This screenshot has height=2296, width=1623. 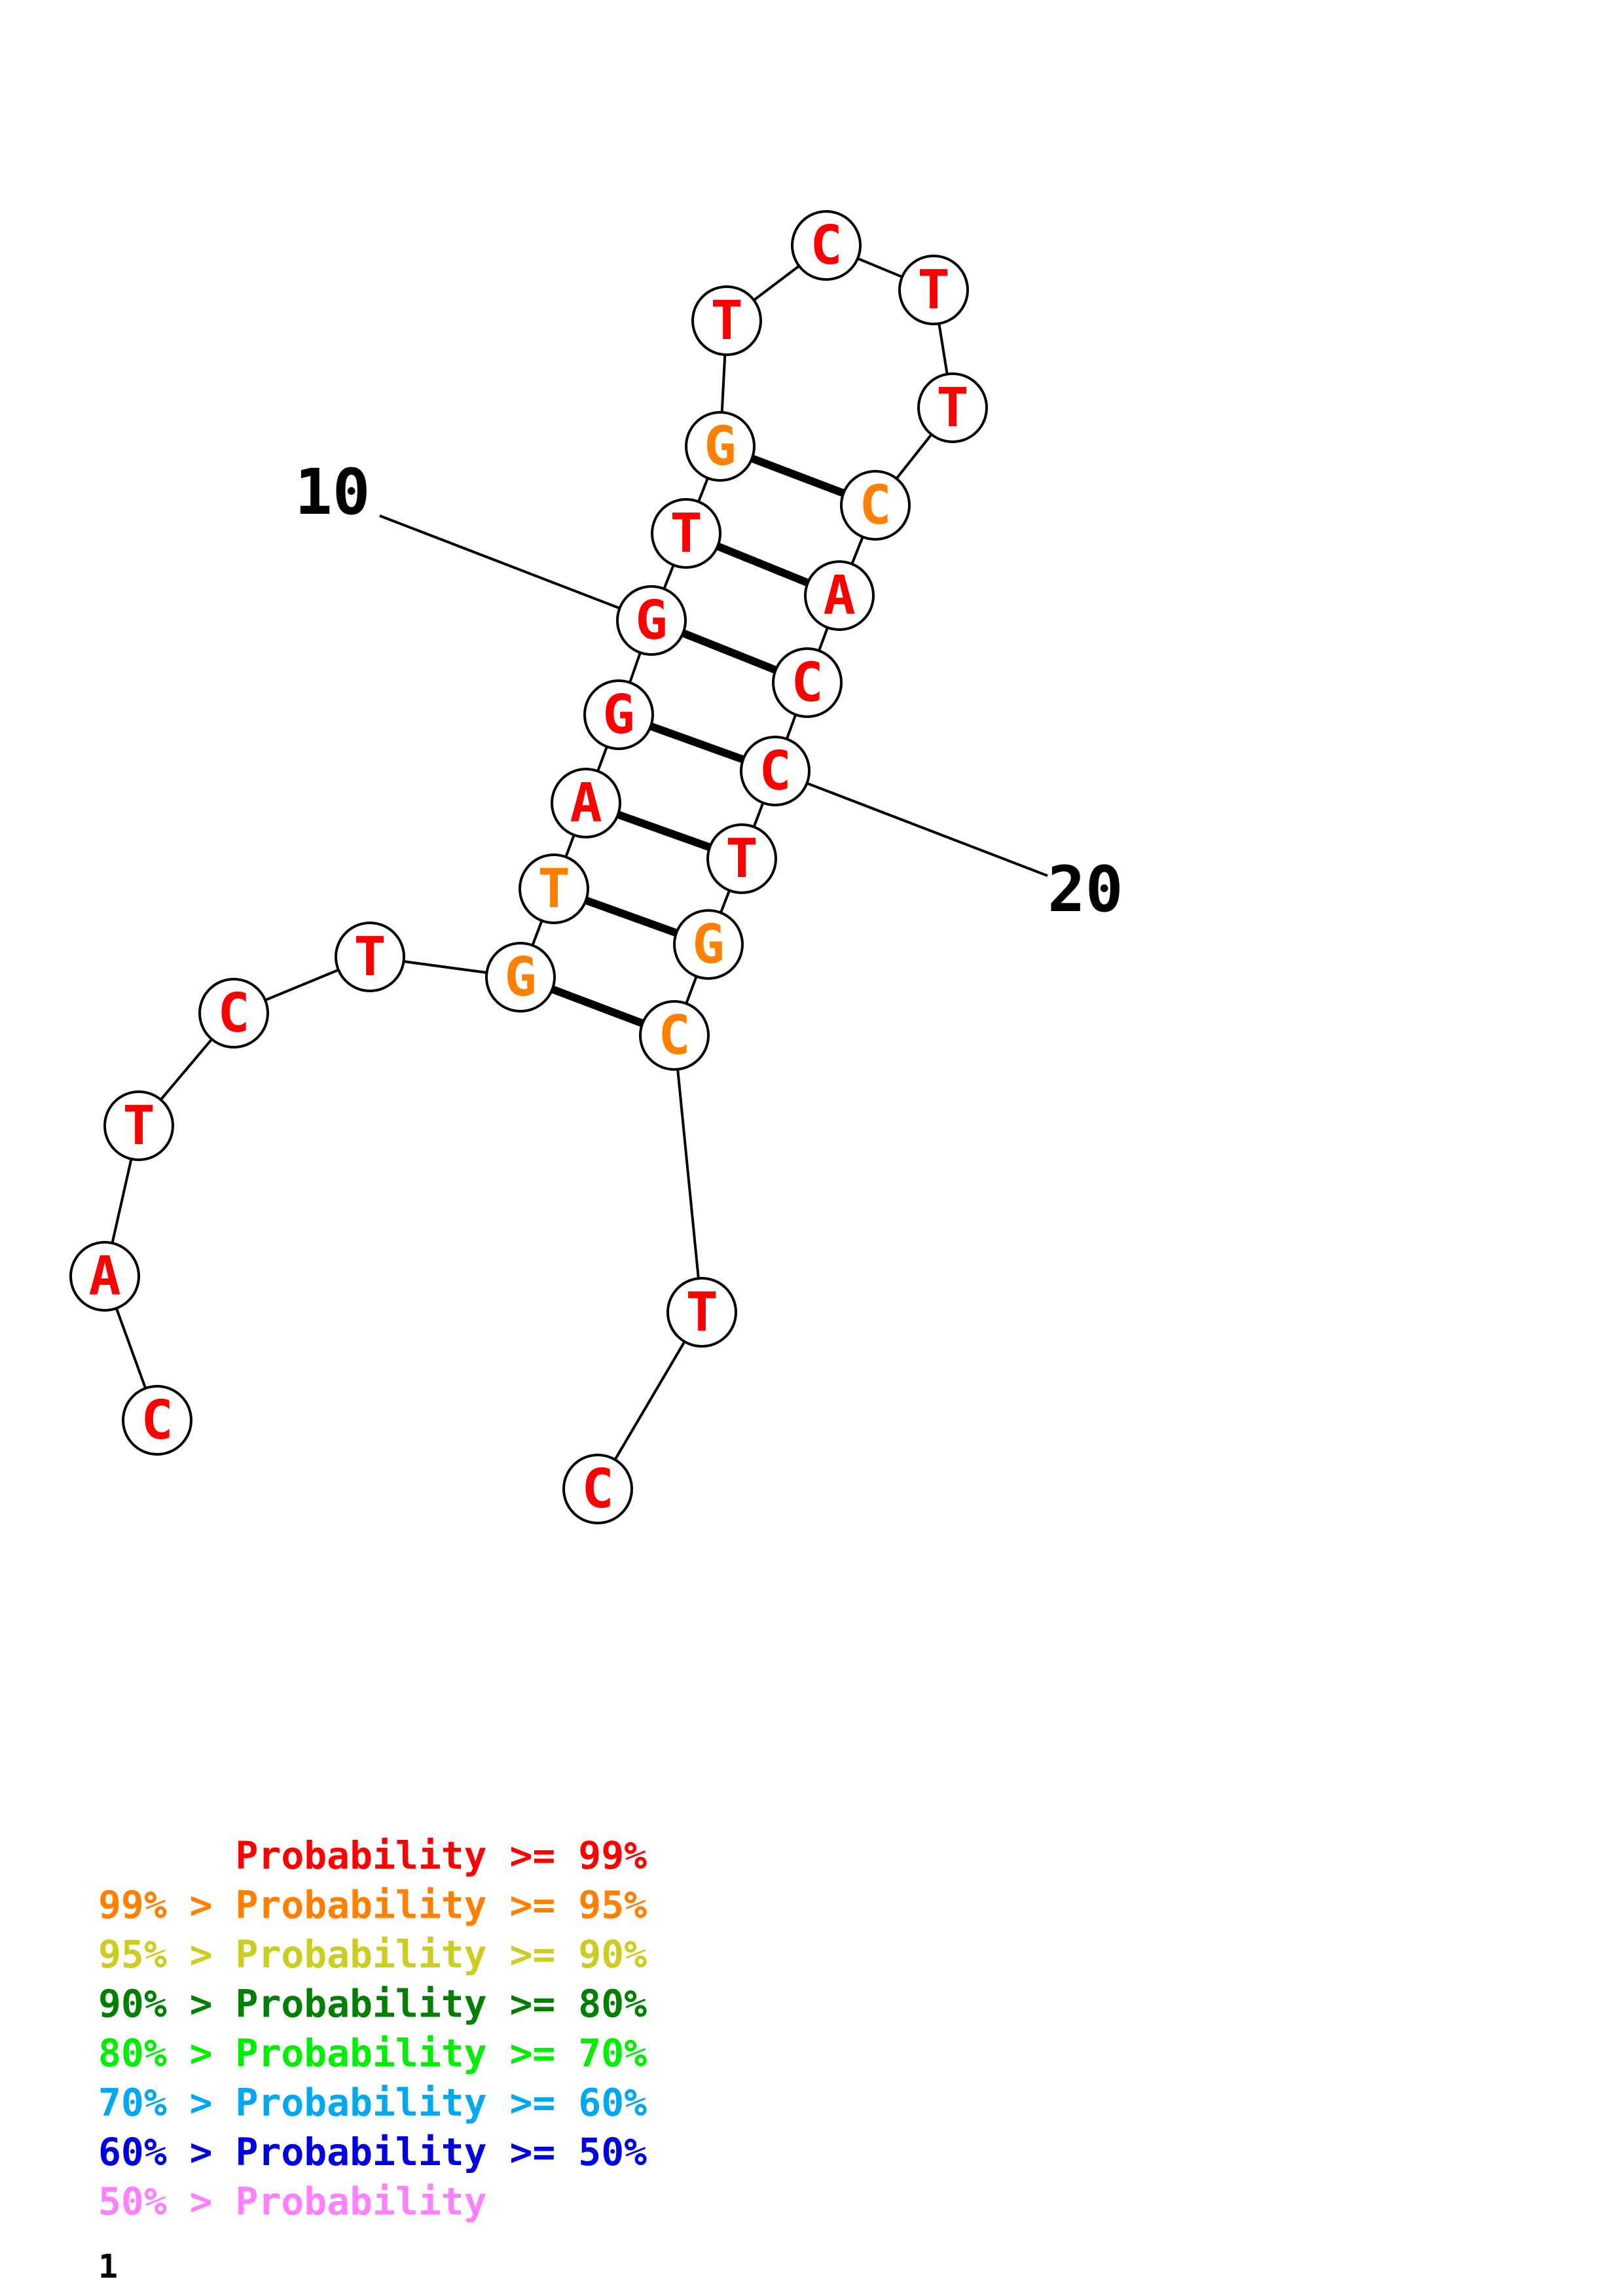 I want to click on legend-prefix: 99% >, so click(x=155, y=1905).